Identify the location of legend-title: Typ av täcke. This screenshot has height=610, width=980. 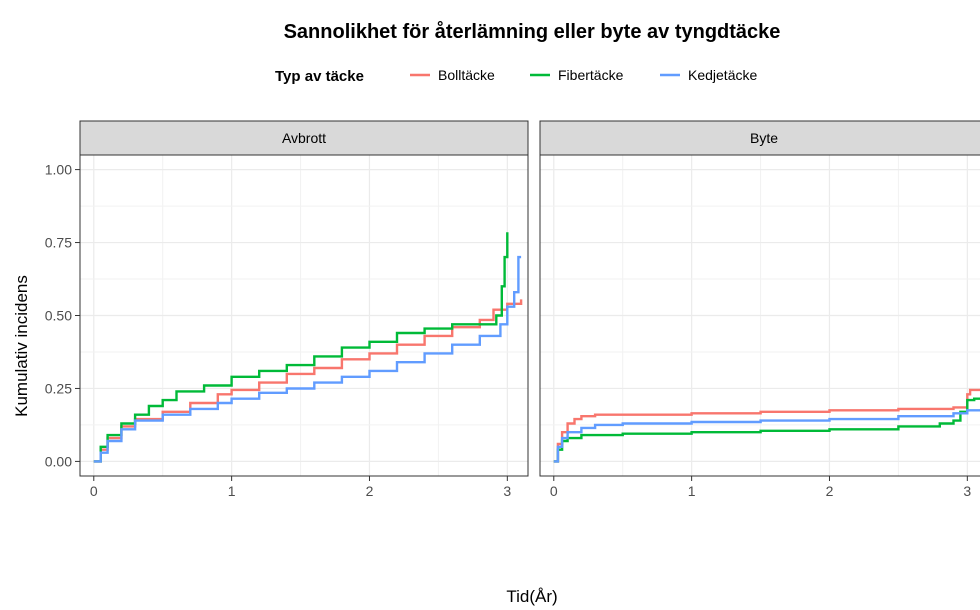
(319, 76).